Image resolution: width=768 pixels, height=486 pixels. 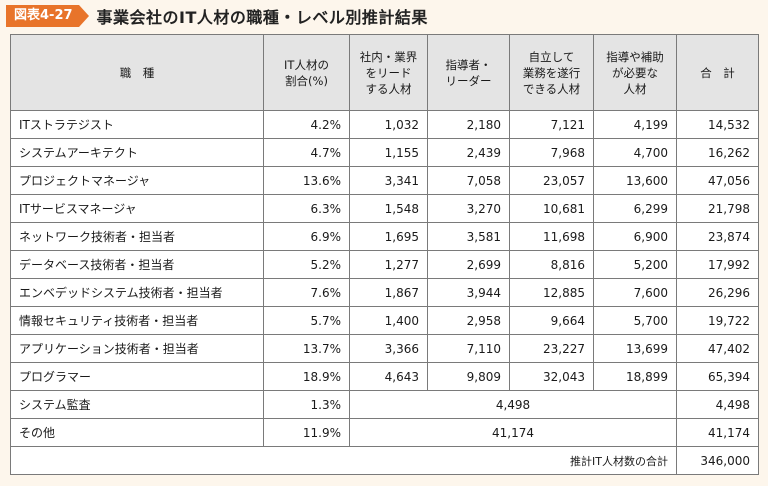 What do you see at coordinates (306, 124) in the screenshot?
I see `cell-share: 4.2%` at bounding box center [306, 124].